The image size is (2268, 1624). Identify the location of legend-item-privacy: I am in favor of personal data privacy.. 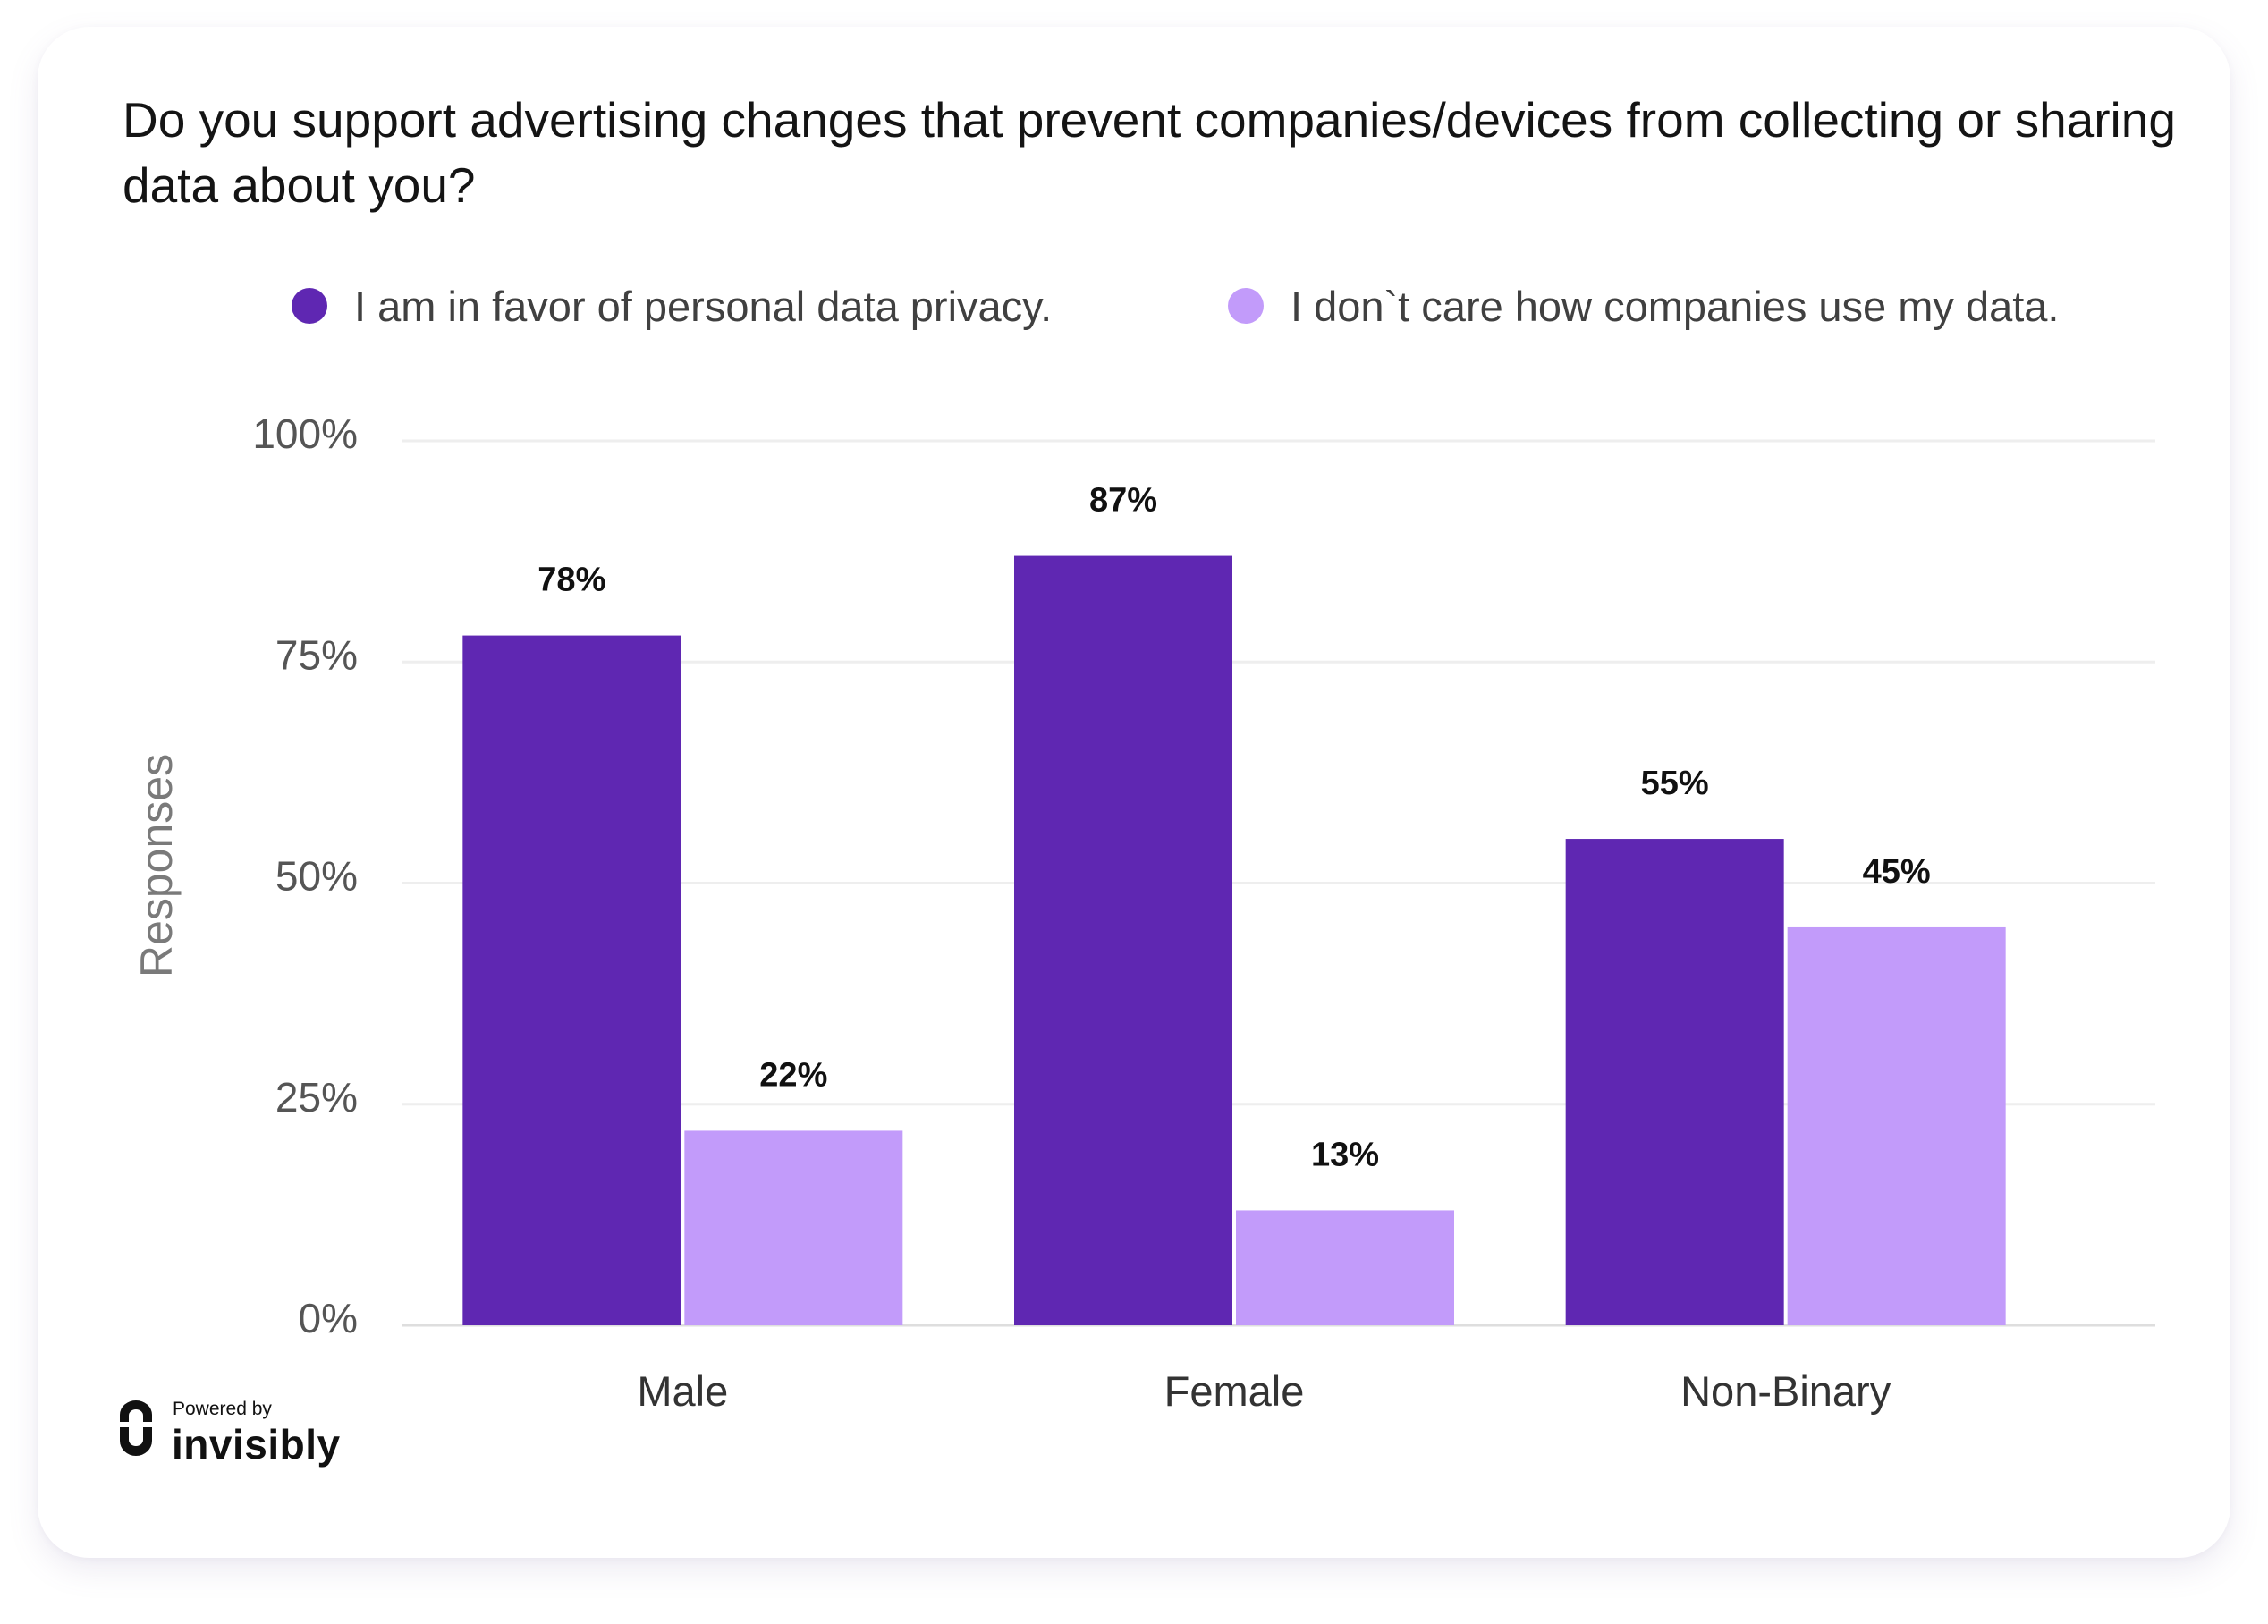
(672, 306).